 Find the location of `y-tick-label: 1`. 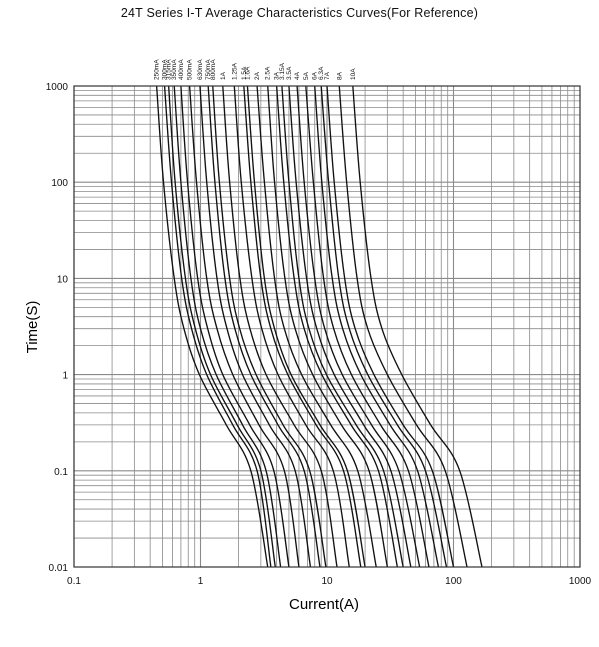

y-tick-label: 1 is located at coordinates (65, 376).